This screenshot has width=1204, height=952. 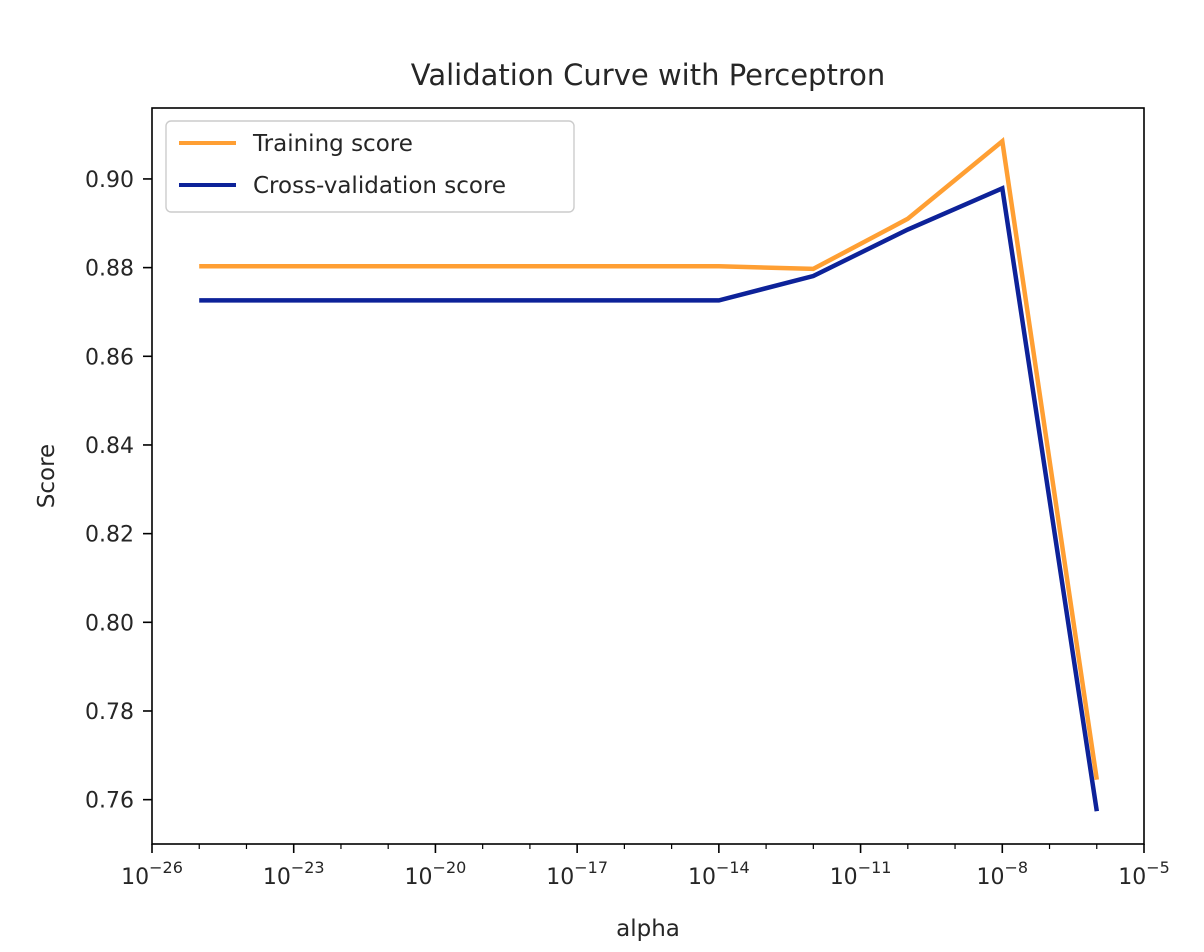 What do you see at coordinates (109, 180) in the screenshot?
I see `y-tick-label: 0.90` at bounding box center [109, 180].